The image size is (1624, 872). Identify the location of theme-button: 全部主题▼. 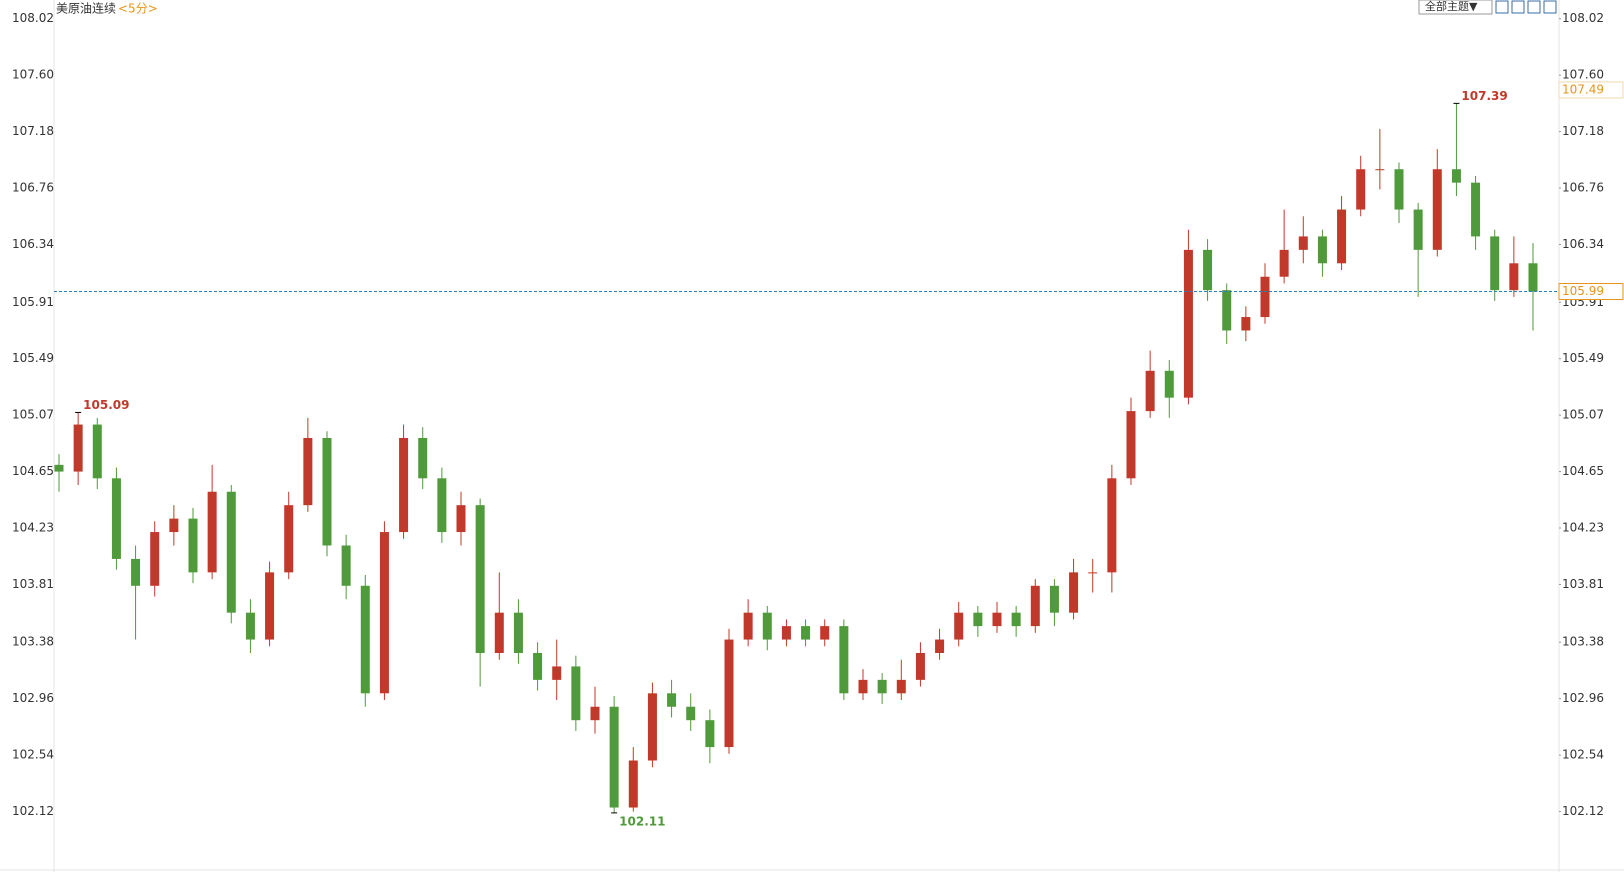
(1451, 6).